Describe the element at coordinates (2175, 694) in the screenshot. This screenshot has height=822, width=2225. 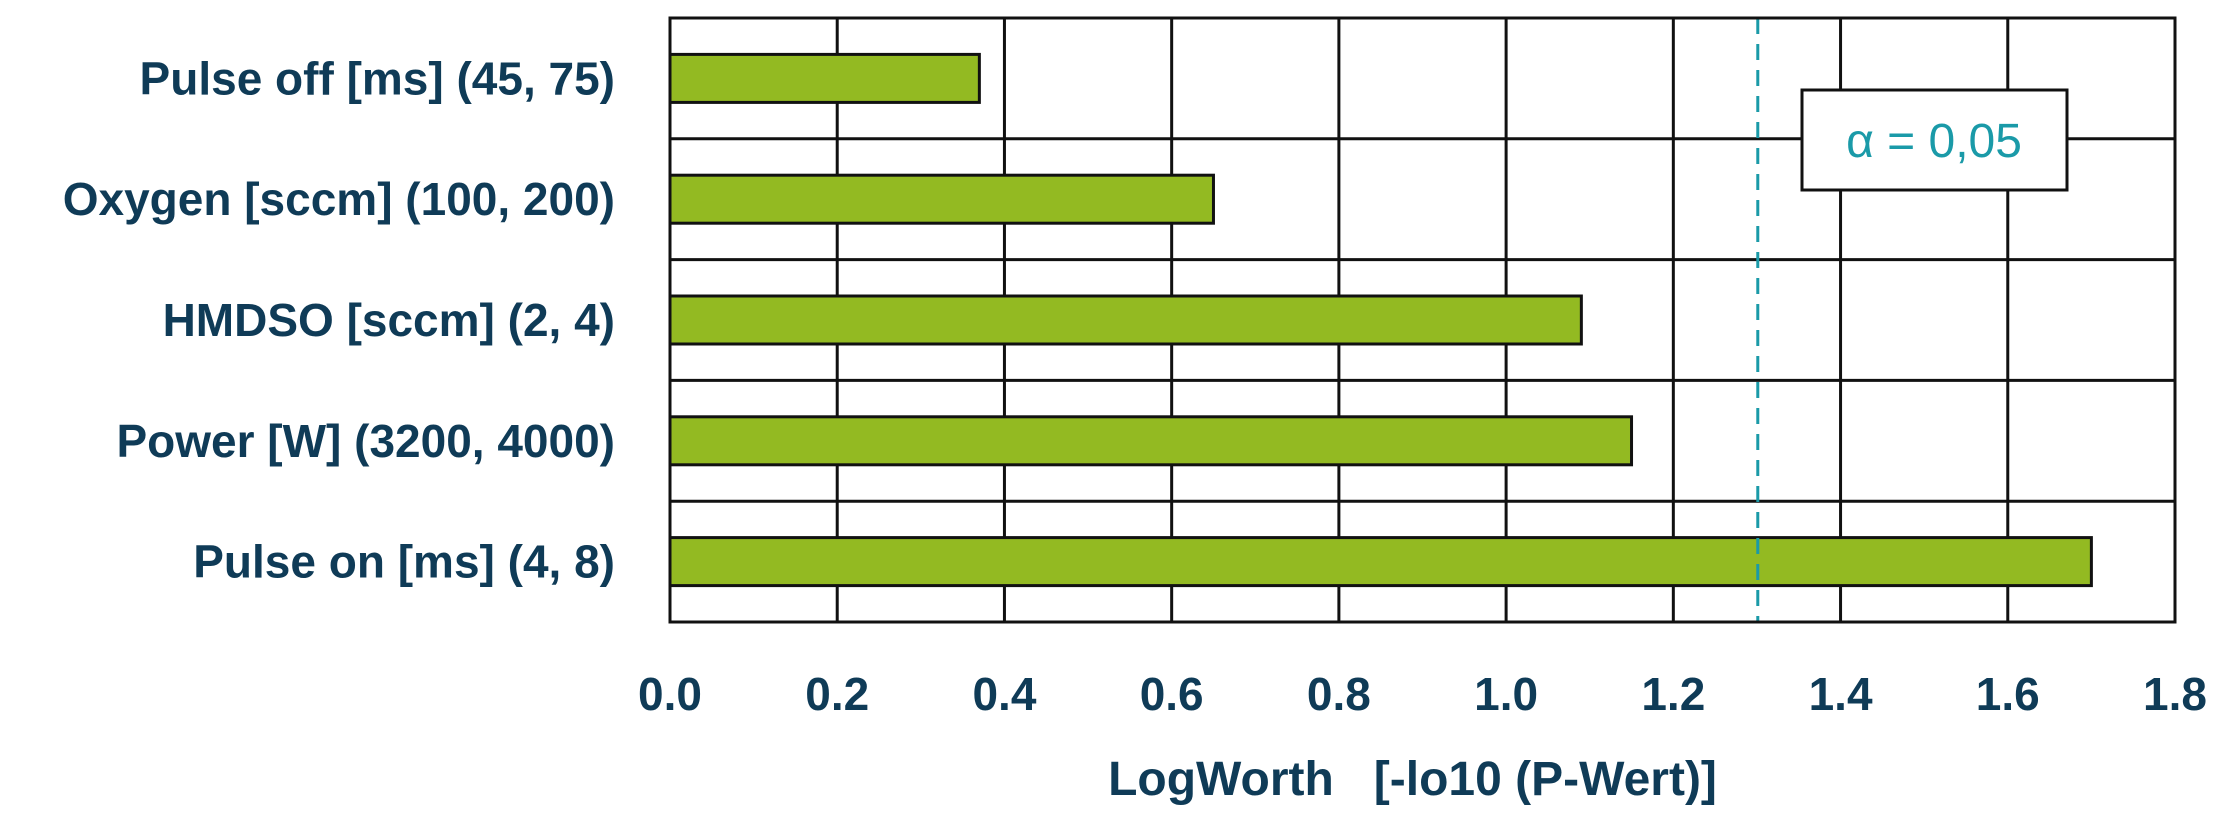
I see `x-tick-label: 1.8` at that location.